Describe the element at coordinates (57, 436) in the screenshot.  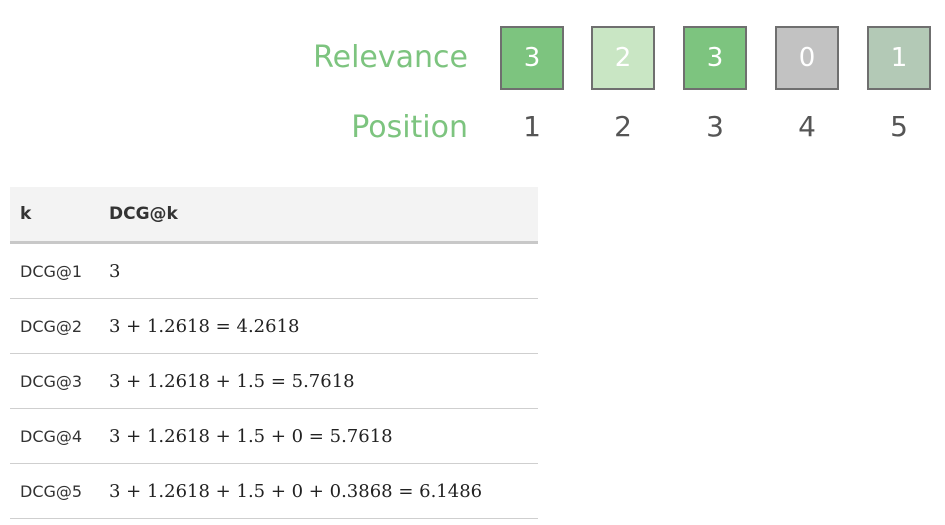
I see `row-k-cell: DCG@4` at that location.